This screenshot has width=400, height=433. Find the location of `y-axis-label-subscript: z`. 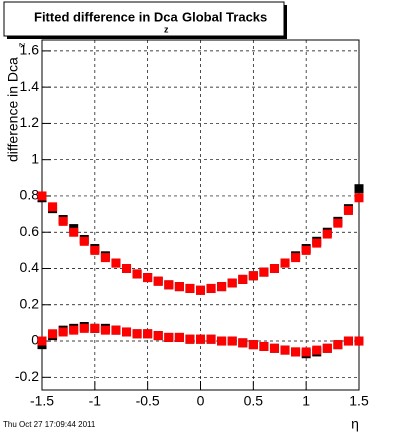

y-axis-label-subscript: z is located at coordinates (21, 44).